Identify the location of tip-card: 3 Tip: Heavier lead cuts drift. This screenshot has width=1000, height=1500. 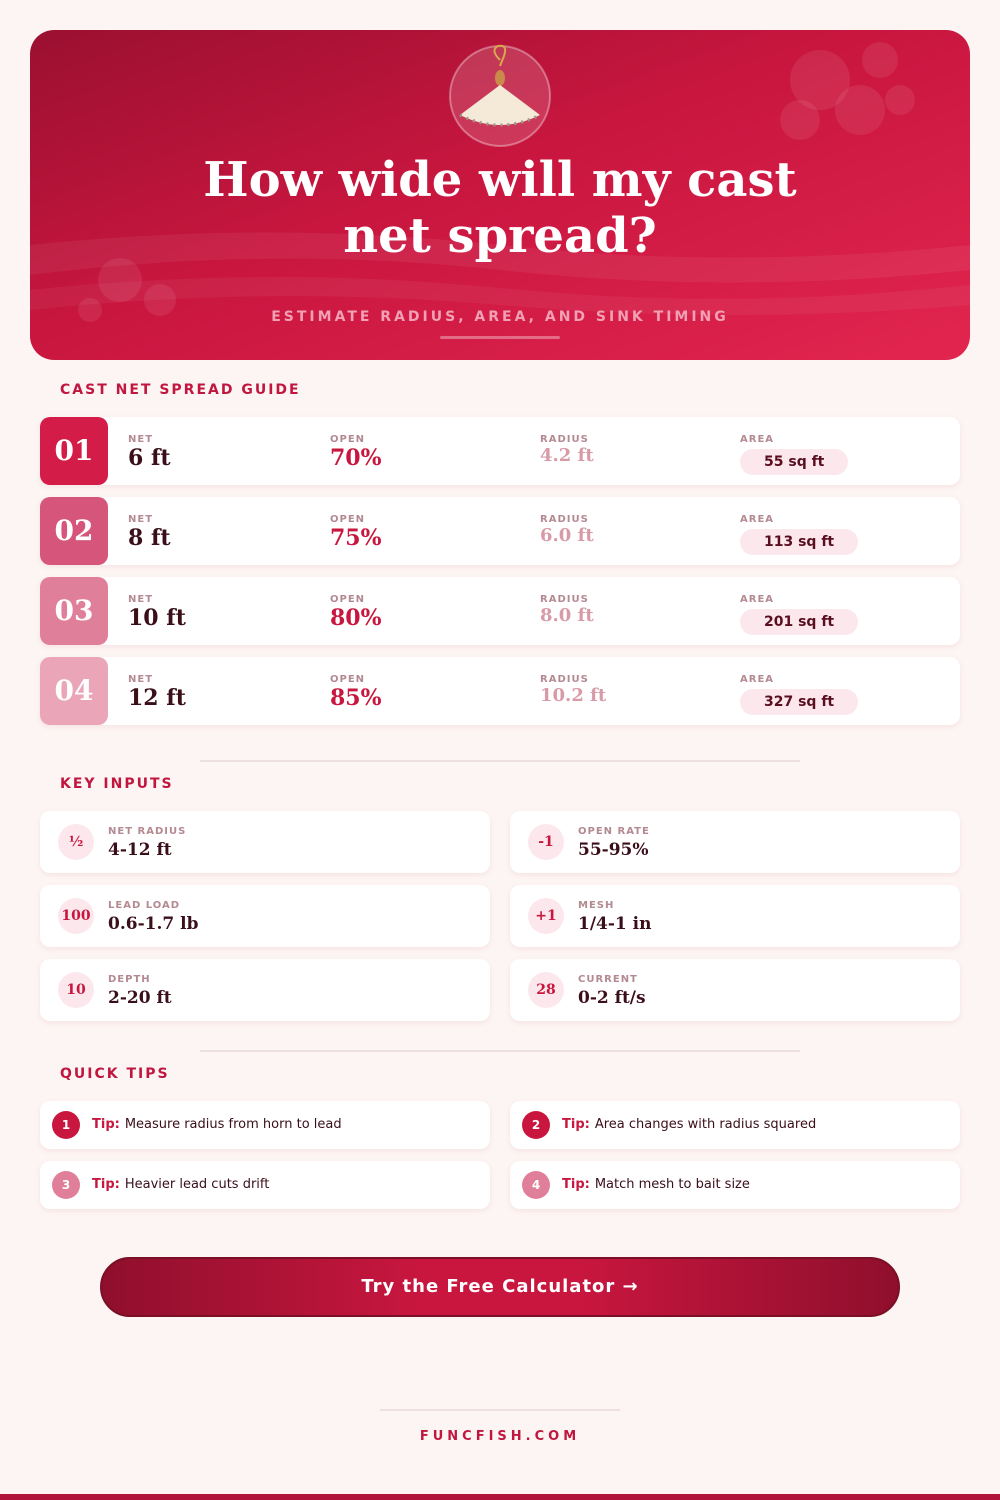
(265, 1185).